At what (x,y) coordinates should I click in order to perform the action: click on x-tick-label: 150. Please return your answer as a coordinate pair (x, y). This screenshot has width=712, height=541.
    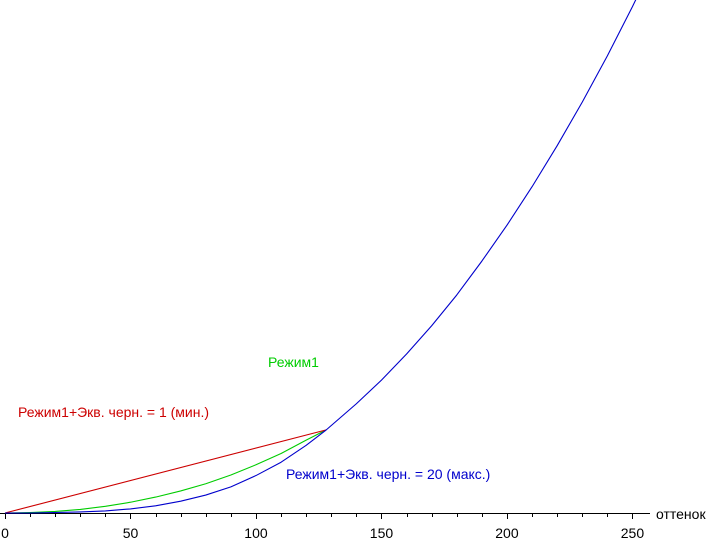
    Looking at the image, I should click on (382, 533).